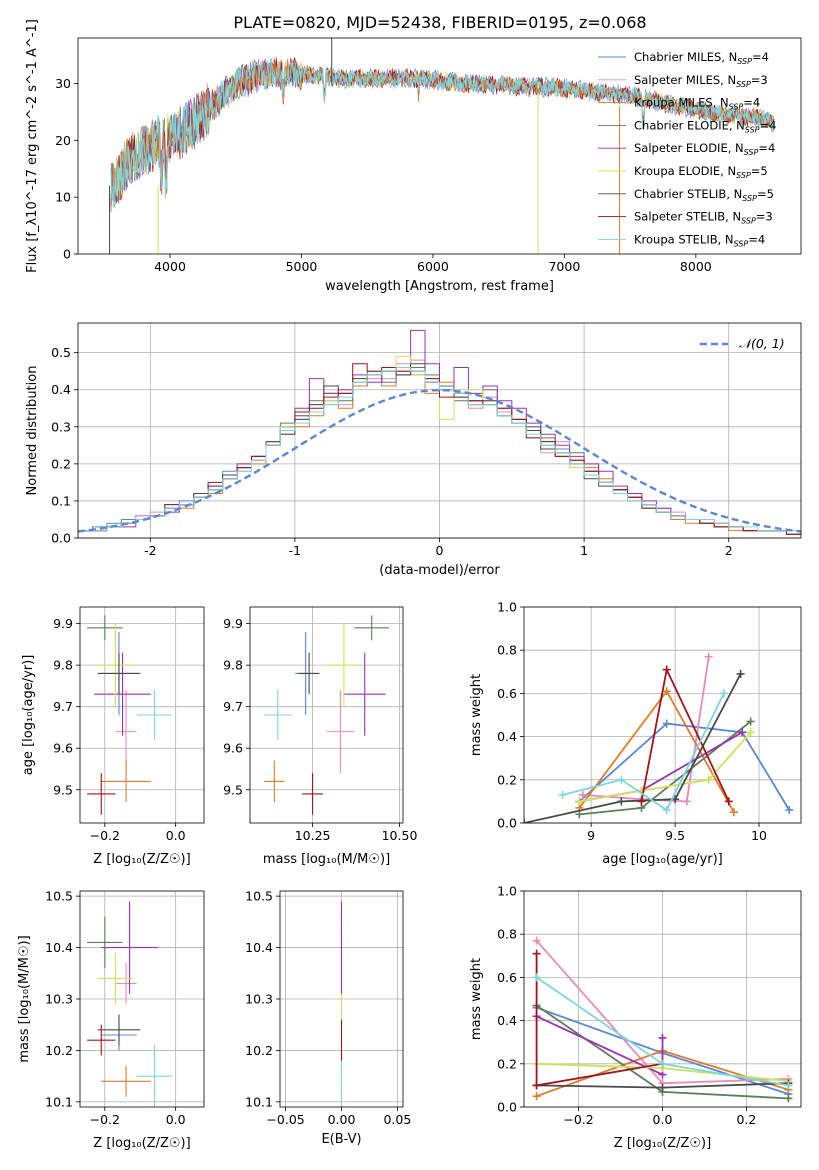 The image size is (819, 1170). Describe the element at coordinates (285, 1119) in the screenshot. I see `x-tick-label: −0.05` at that location.